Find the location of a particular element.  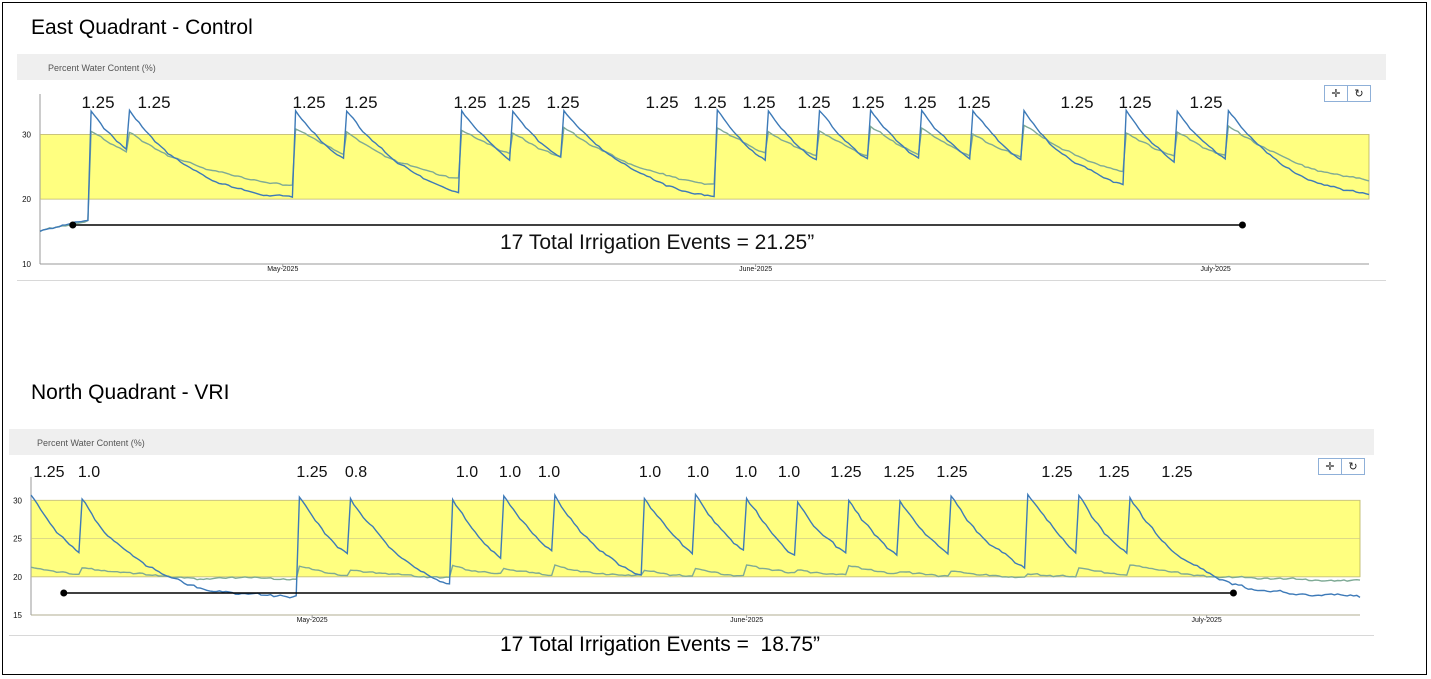

east-chart-toolbar: ✛ ↻ is located at coordinates (1347, 93).